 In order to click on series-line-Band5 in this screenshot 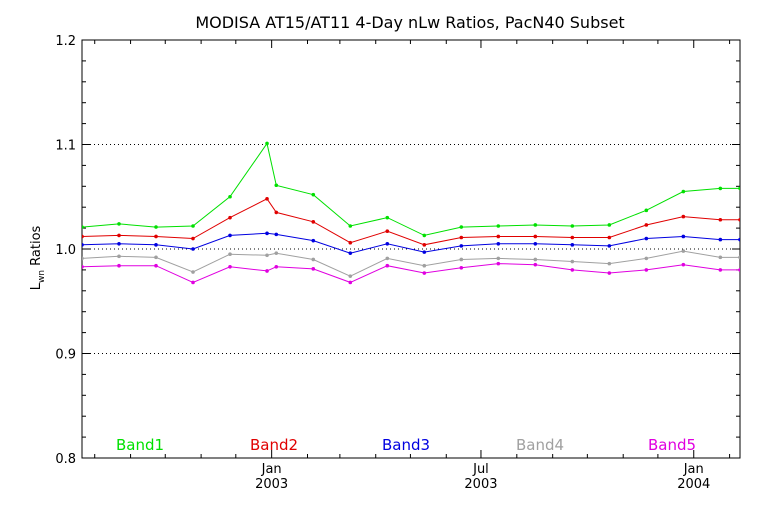, I will do `click(411, 273)`.